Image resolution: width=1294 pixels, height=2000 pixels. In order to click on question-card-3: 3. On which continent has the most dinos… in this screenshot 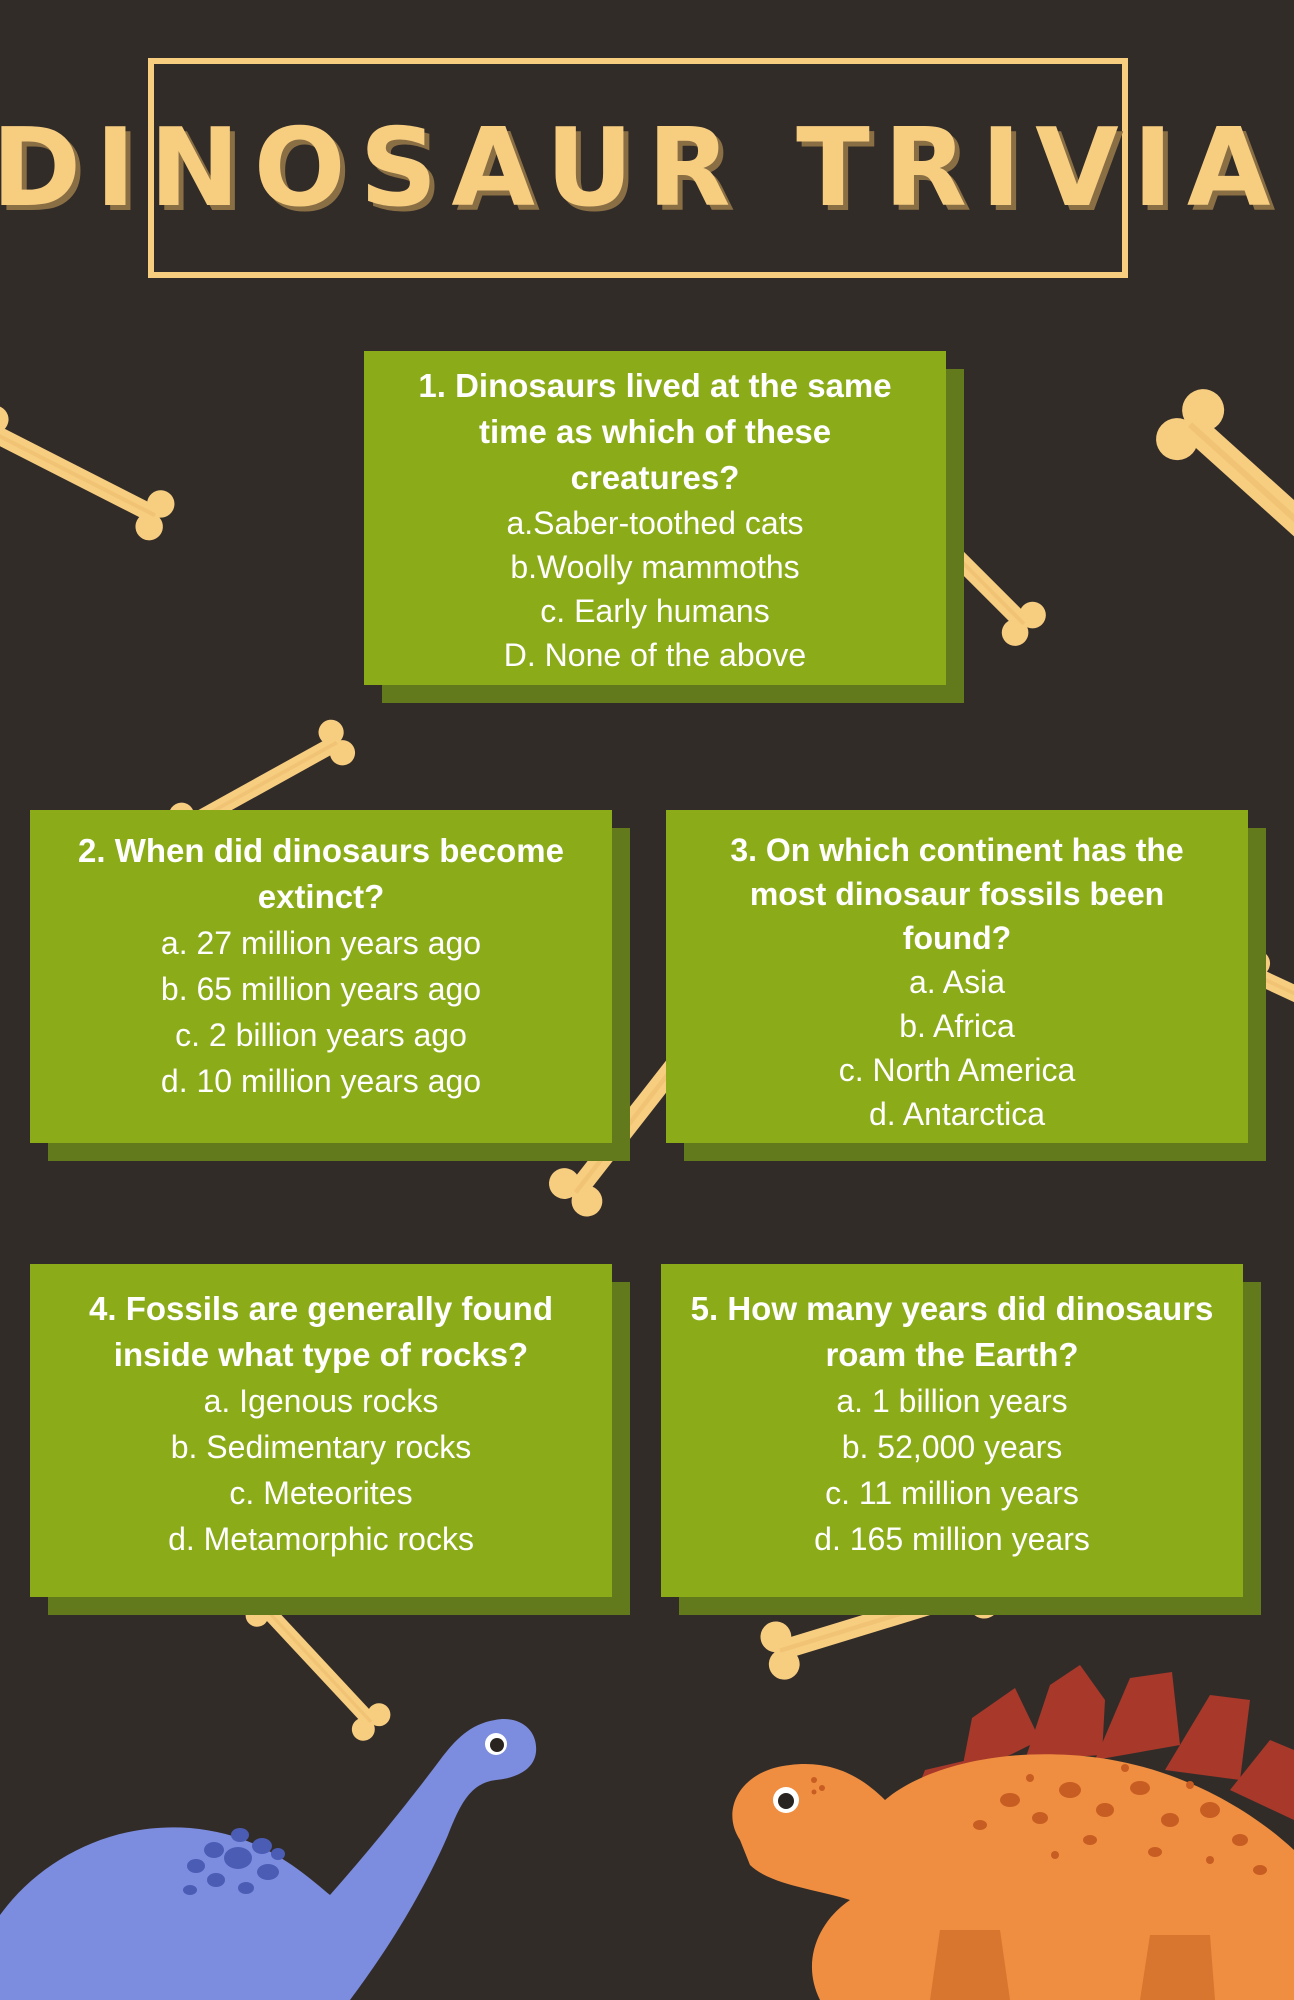, I will do `click(966, 985)`.